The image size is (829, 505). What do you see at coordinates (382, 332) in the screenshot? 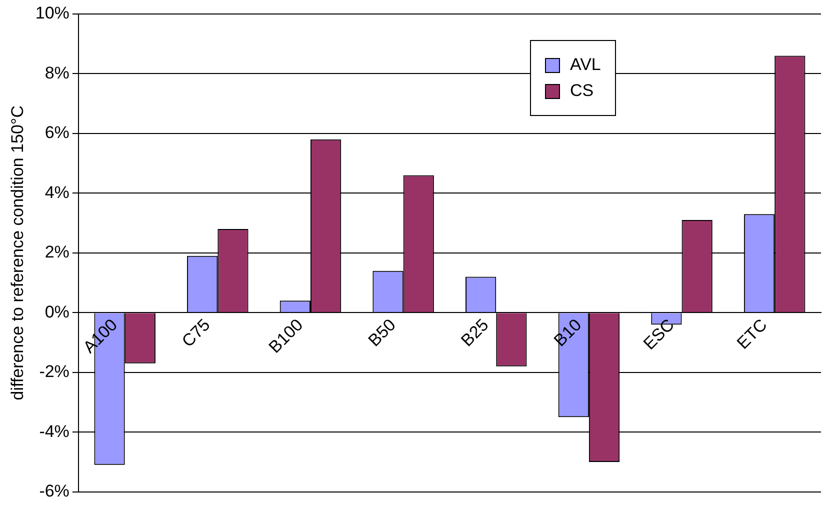
I see `x-tick-label: B50` at bounding box center [382, 332].